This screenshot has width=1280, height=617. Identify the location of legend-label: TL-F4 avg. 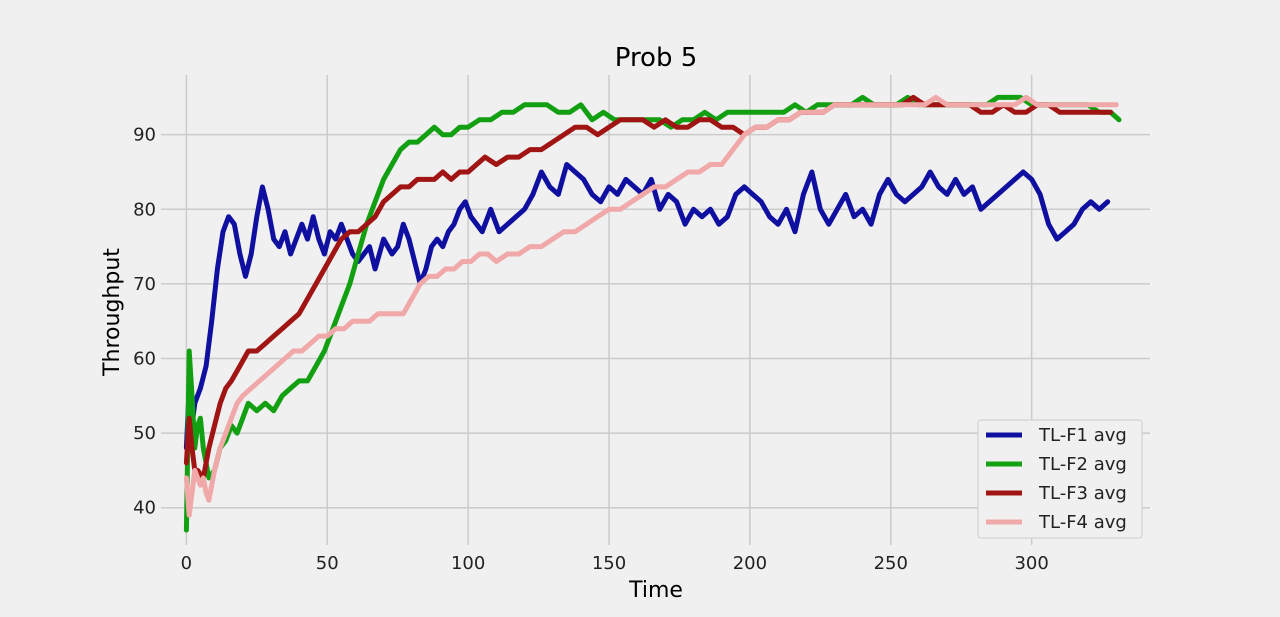
(1082, 522).